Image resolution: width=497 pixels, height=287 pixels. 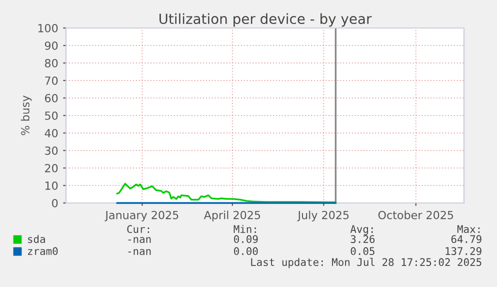 What do you see at coordinates (51, 150) in the screenshot?
I see `y-tick-label: 30` at bounding box center [51, 150].